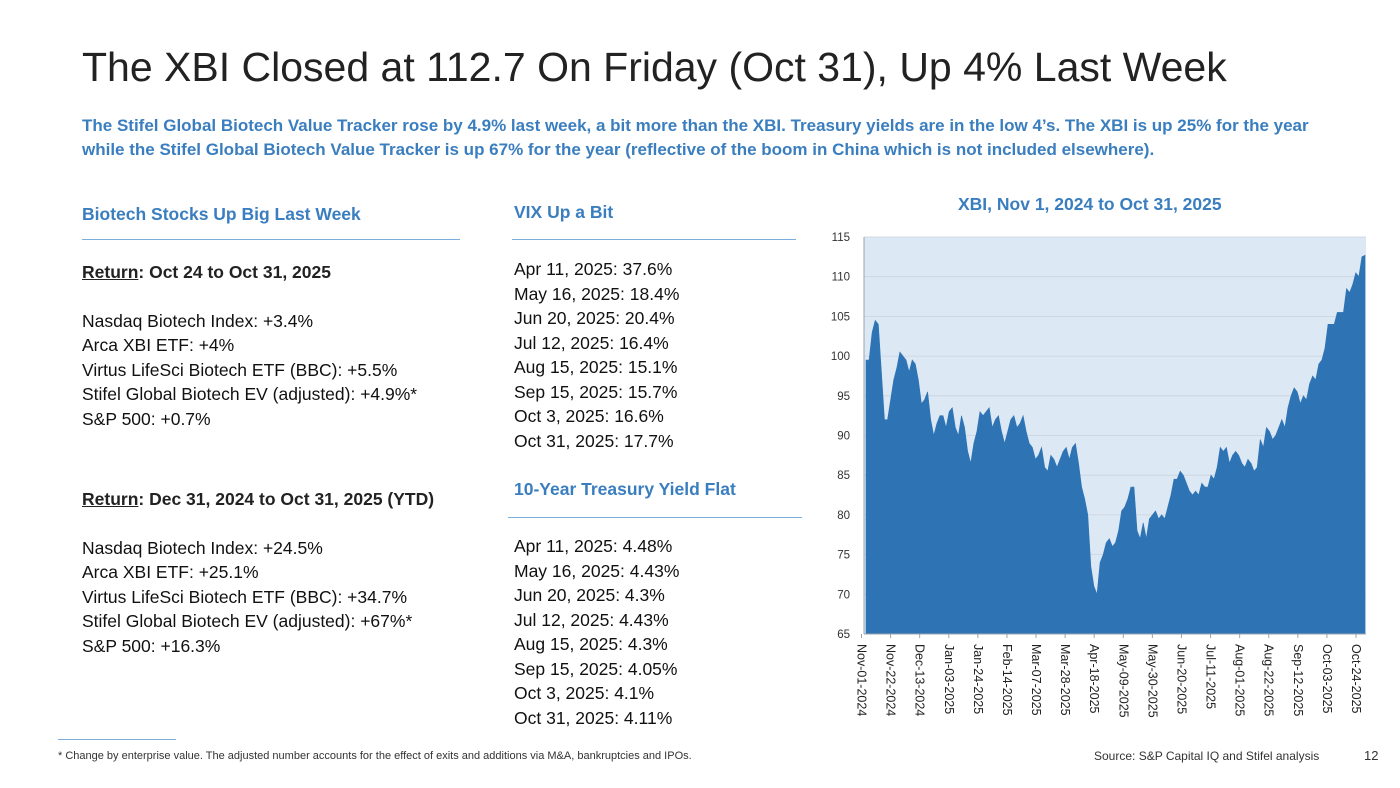 The width and height of the screenshot is (1400, 788). I want to click on left-heading-rule, so click(271, 239).